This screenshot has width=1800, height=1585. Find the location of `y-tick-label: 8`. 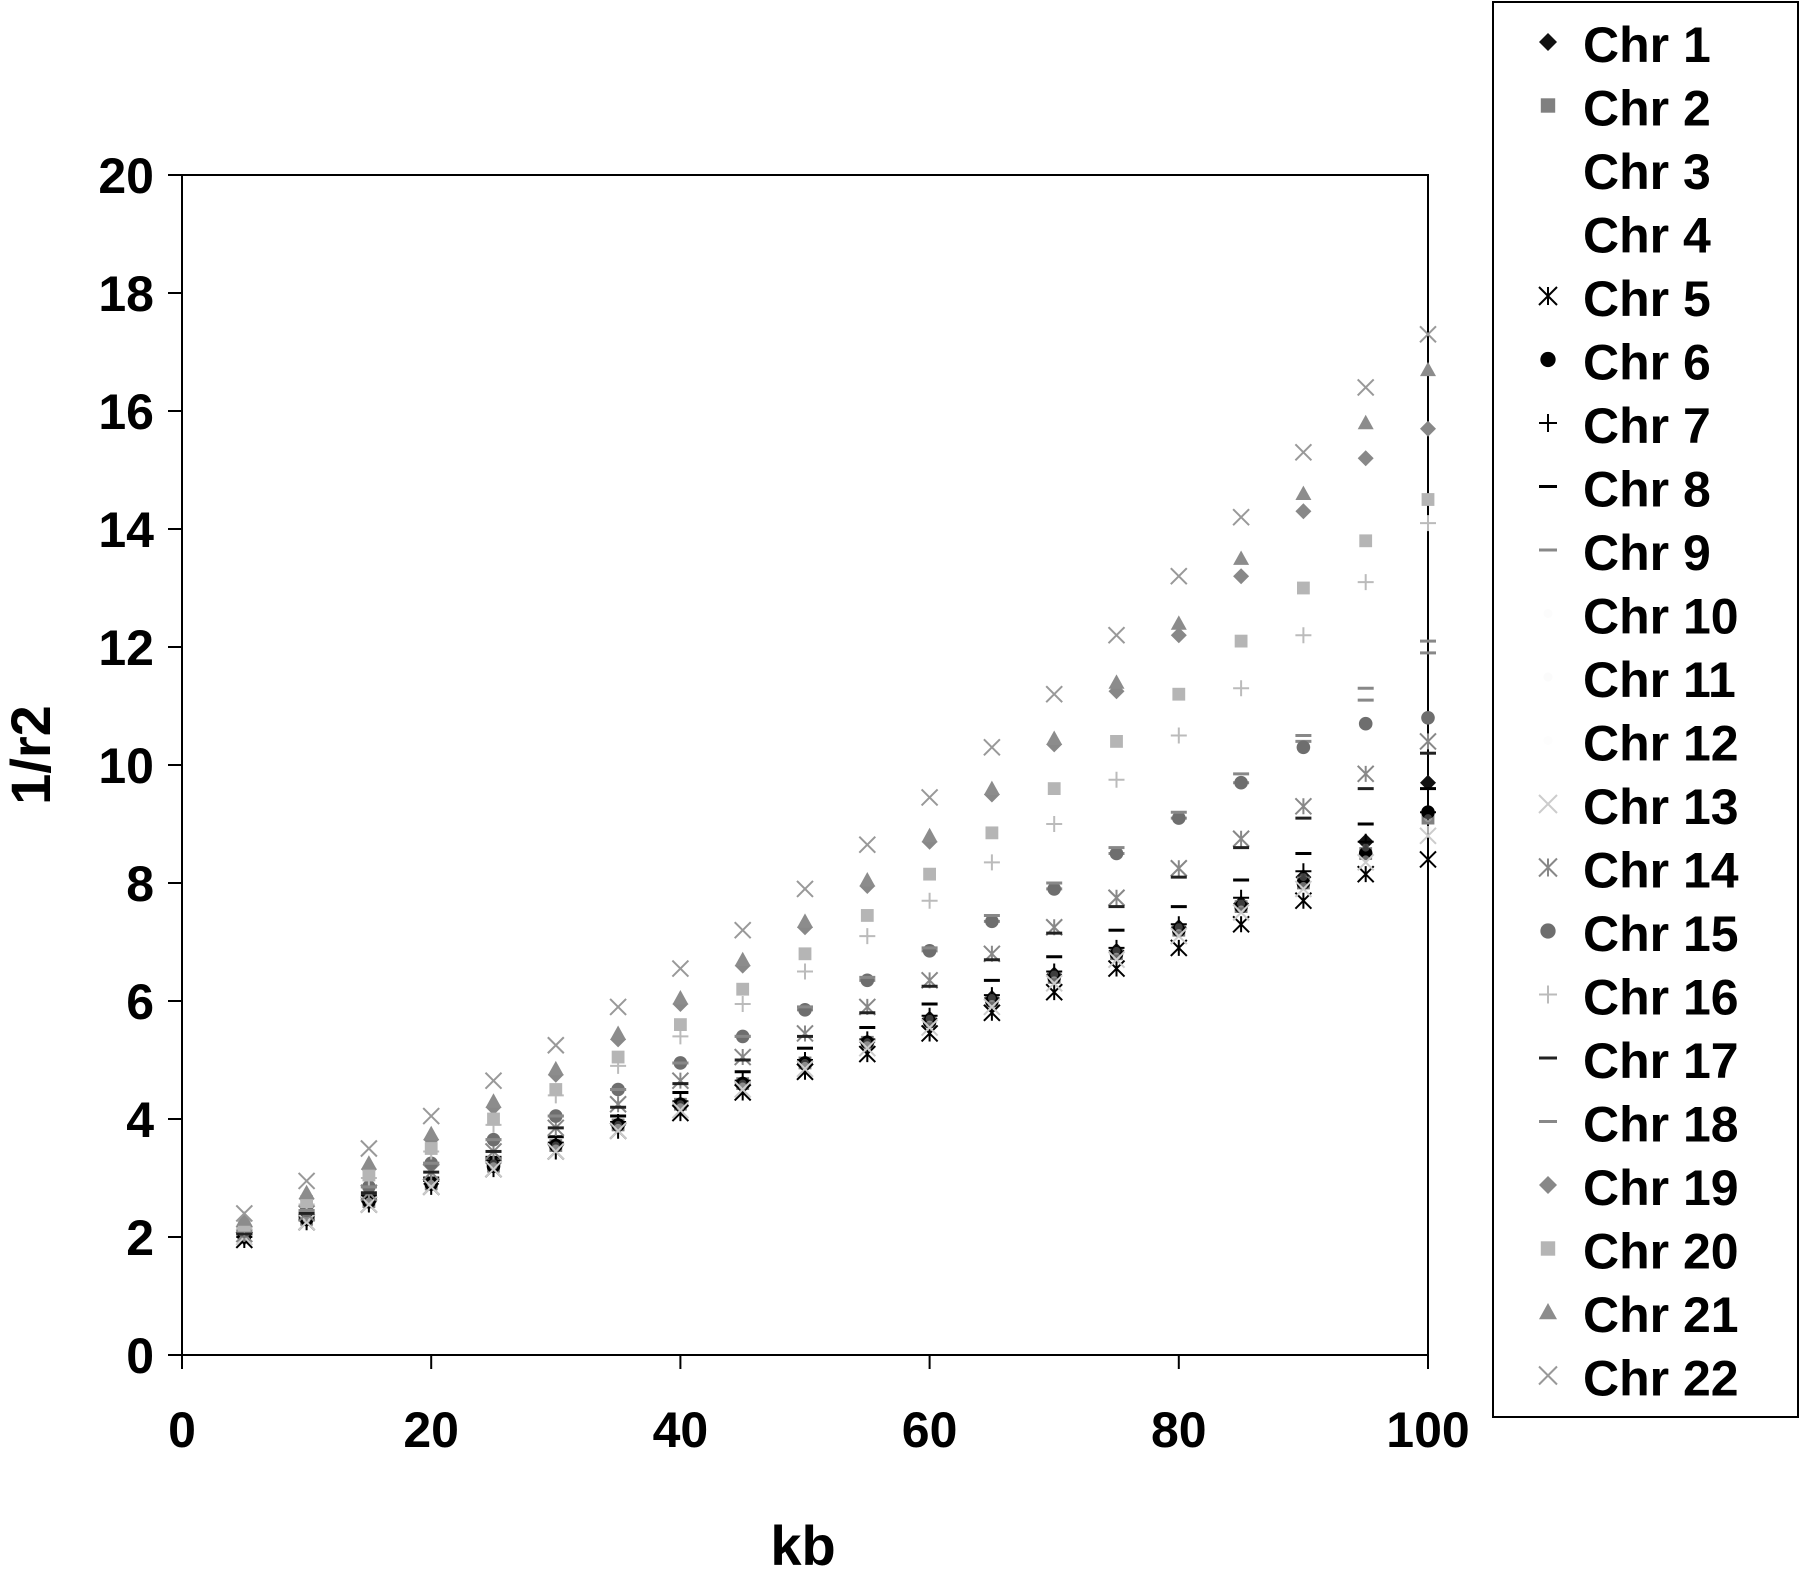

y-tick-label: 8 is located at coordinates (140, 884).